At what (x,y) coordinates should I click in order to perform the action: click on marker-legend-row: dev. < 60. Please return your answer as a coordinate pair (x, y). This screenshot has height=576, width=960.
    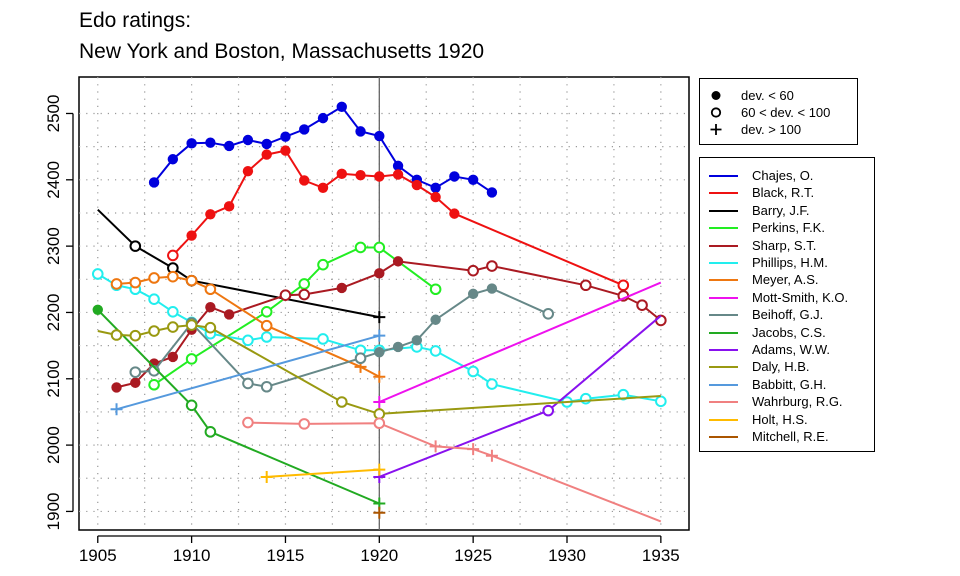
    Looking at the image, I should click on (778, 95).